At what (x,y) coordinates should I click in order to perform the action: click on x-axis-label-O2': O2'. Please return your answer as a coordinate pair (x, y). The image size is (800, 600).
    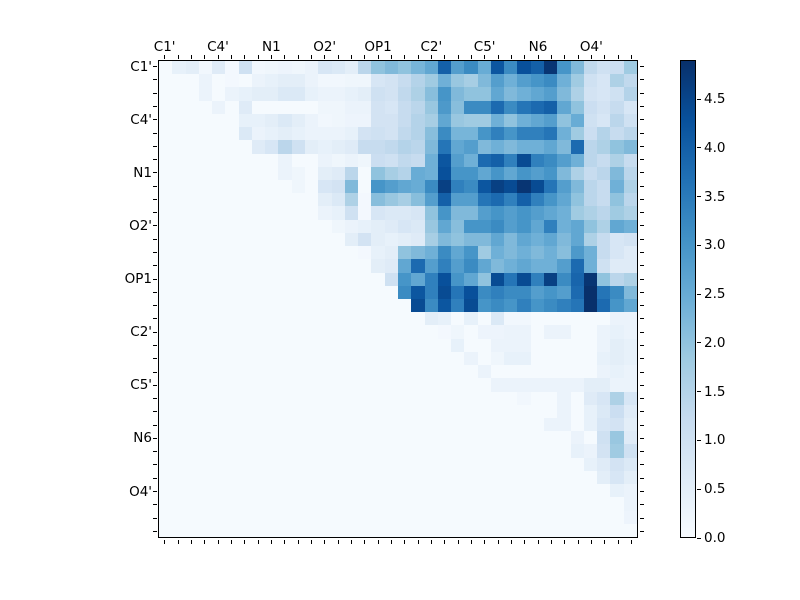
    Looking at the image, I should click on (325, 47).